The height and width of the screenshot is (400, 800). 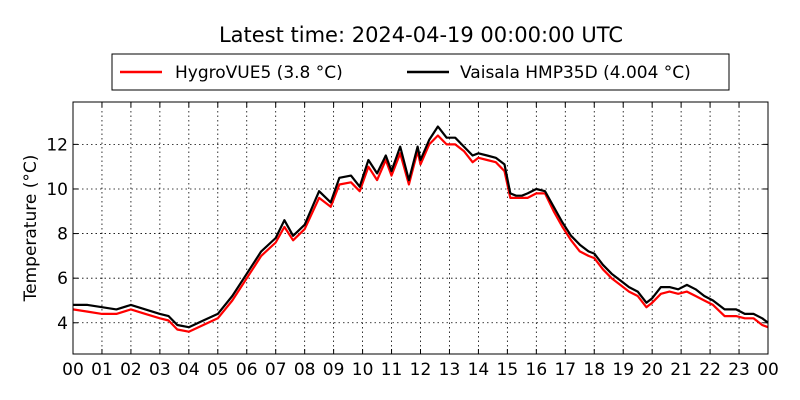 What do you see at coordinates (305, 370) in the screenshot?
I see `x-tick-label: 08` at bounding box center [305, 370].